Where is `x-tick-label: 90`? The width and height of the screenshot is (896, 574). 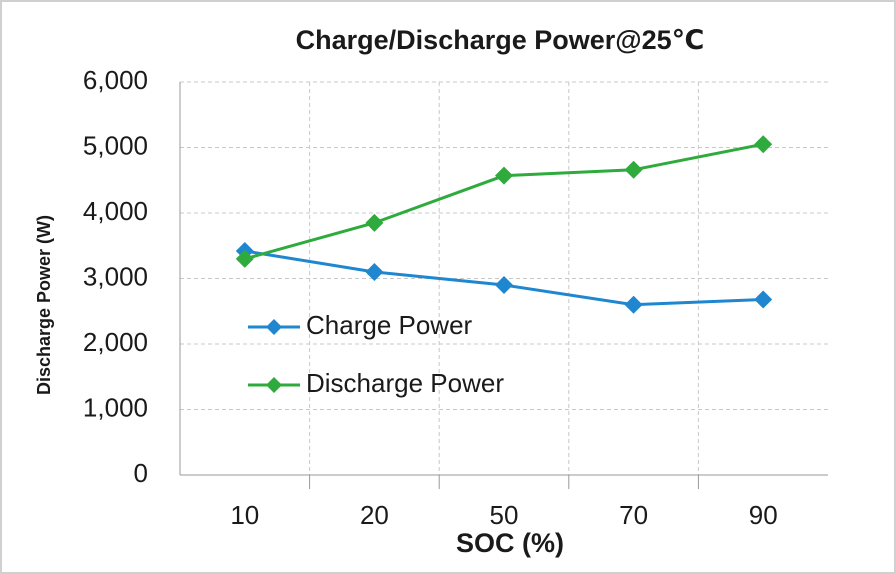
x-tick-label: 90 is located at coordinates (763, 515).